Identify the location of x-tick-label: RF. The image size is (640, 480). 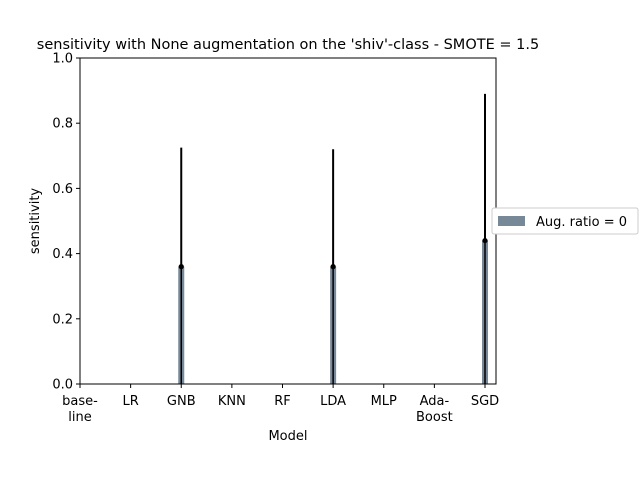
(282, 401).